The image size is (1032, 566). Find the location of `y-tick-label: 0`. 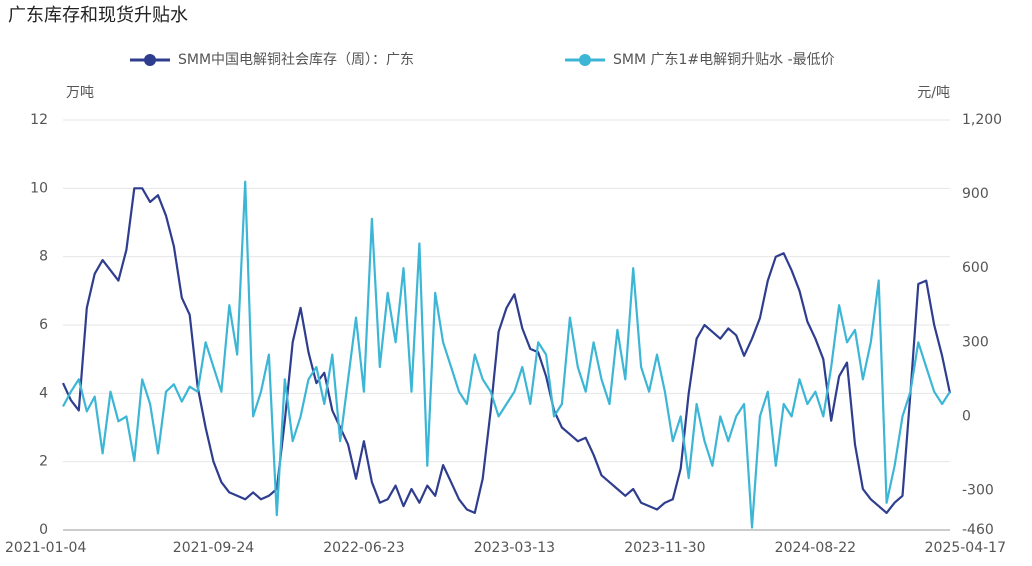

y-tick-label: 0 is located at coordinates (43, 530).